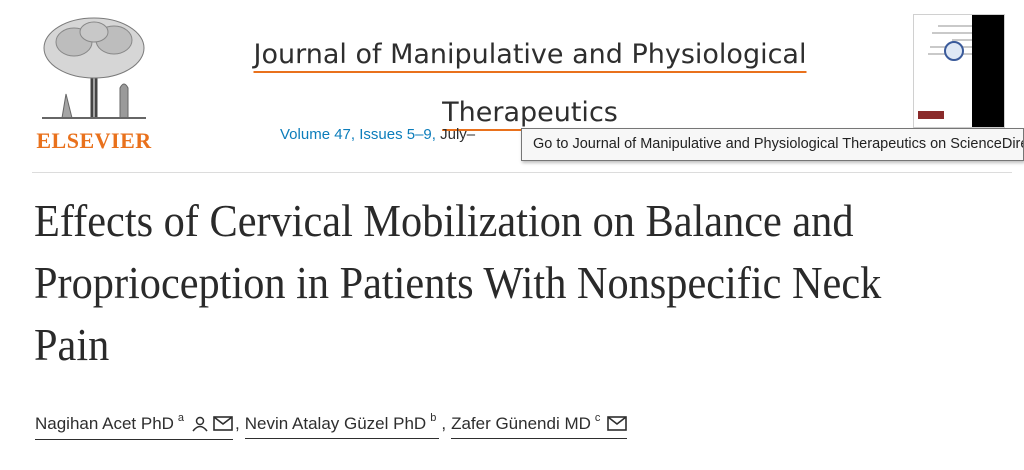 Image resolution: width=1024 pixels, height=470 pixels. I want to click on publisher-logo: ELSEVIER, so click(94, 85).